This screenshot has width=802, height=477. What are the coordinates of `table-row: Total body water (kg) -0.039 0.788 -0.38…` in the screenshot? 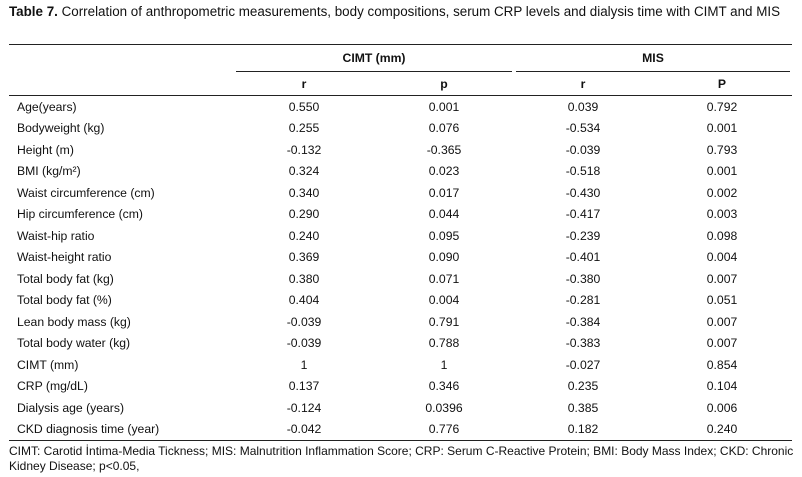 It's located at (400, 344).